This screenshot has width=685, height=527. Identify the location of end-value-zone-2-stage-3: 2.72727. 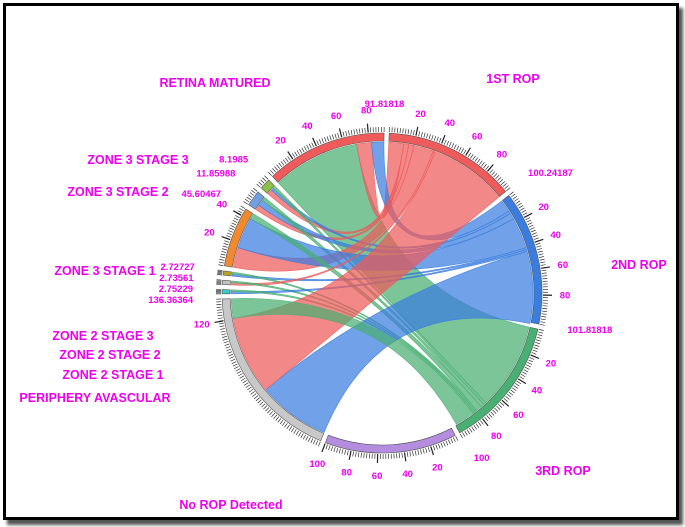
(177, 267).